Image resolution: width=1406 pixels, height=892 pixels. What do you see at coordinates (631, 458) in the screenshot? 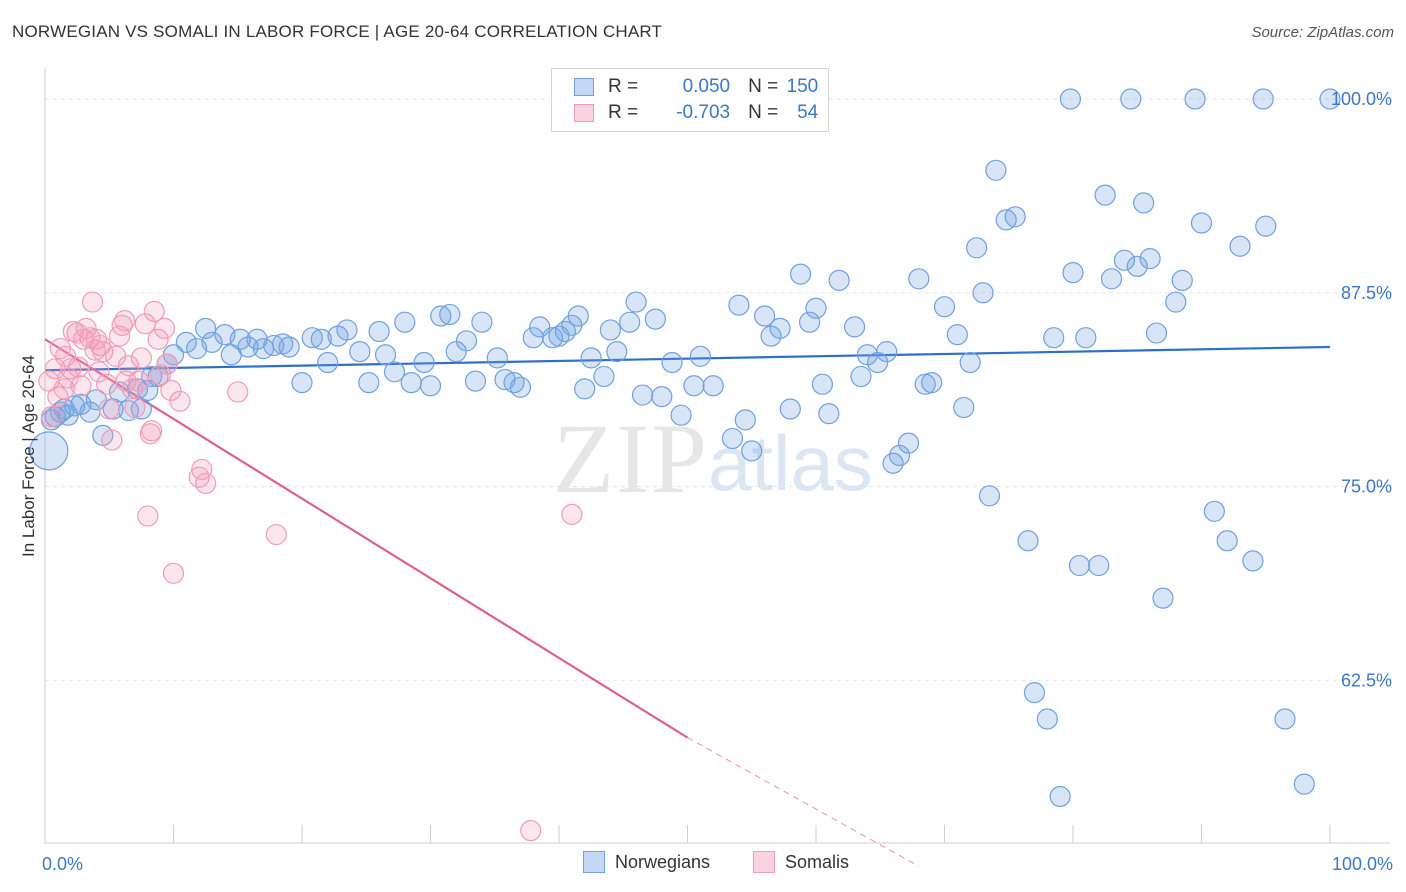
I see `watermark-zip: ZIP` at bounding box center [631, 458].